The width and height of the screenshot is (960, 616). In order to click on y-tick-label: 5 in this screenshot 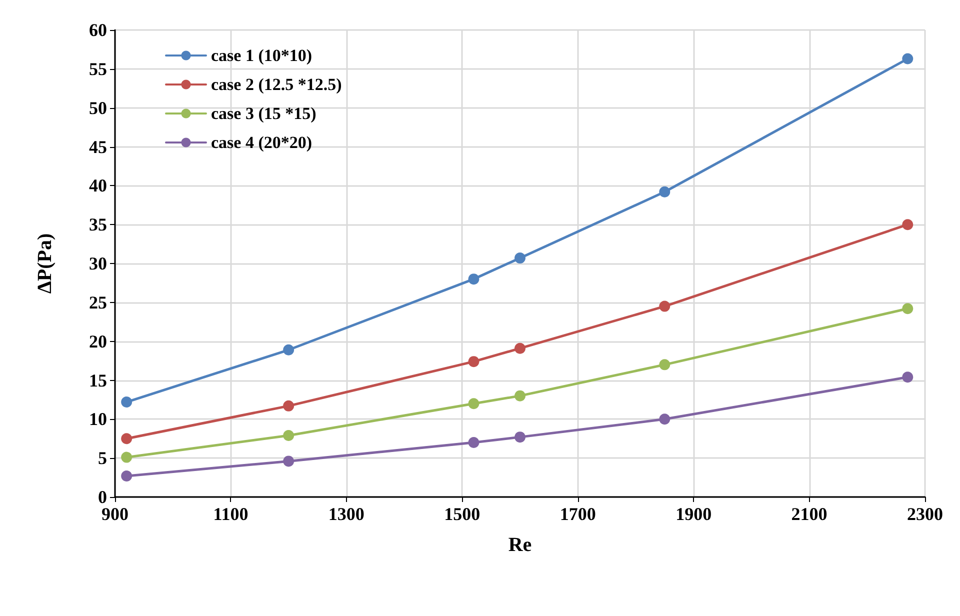, I will do `click(102, 458)`.